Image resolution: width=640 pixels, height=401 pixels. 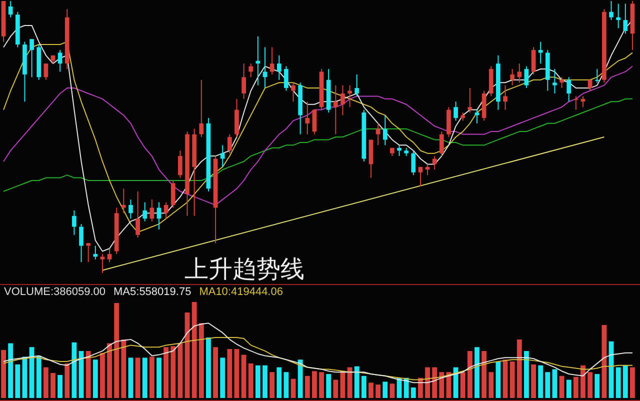 What do you see at coordinates (244, 269) in the screenshot?
I see `annotation: 上升趋势线` at bounding box center [244, 269].